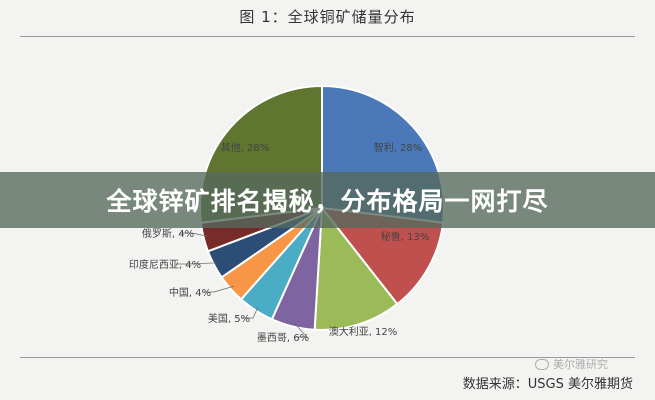 The image size is (655, 400). What do you see at coordinates (168, 233) in the screenshot?
I see `slice-label-8: 俄罗斯, 4%` at bounding box center [168, 233].